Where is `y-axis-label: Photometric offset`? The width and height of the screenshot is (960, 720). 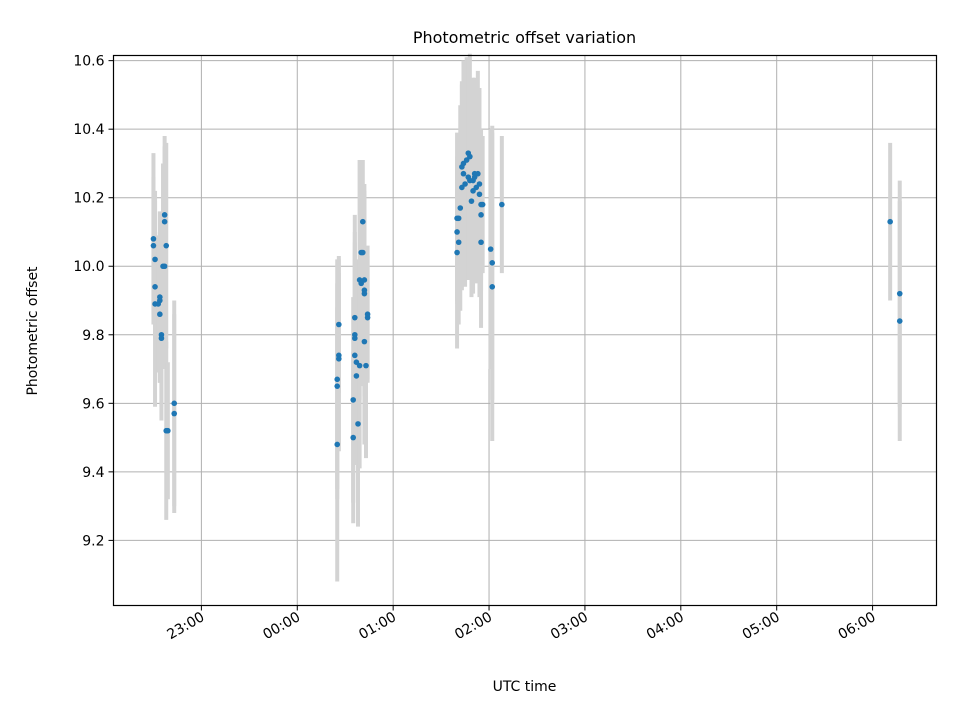 y-axis-label: Photometric offset is located at coordinates (33, 331).